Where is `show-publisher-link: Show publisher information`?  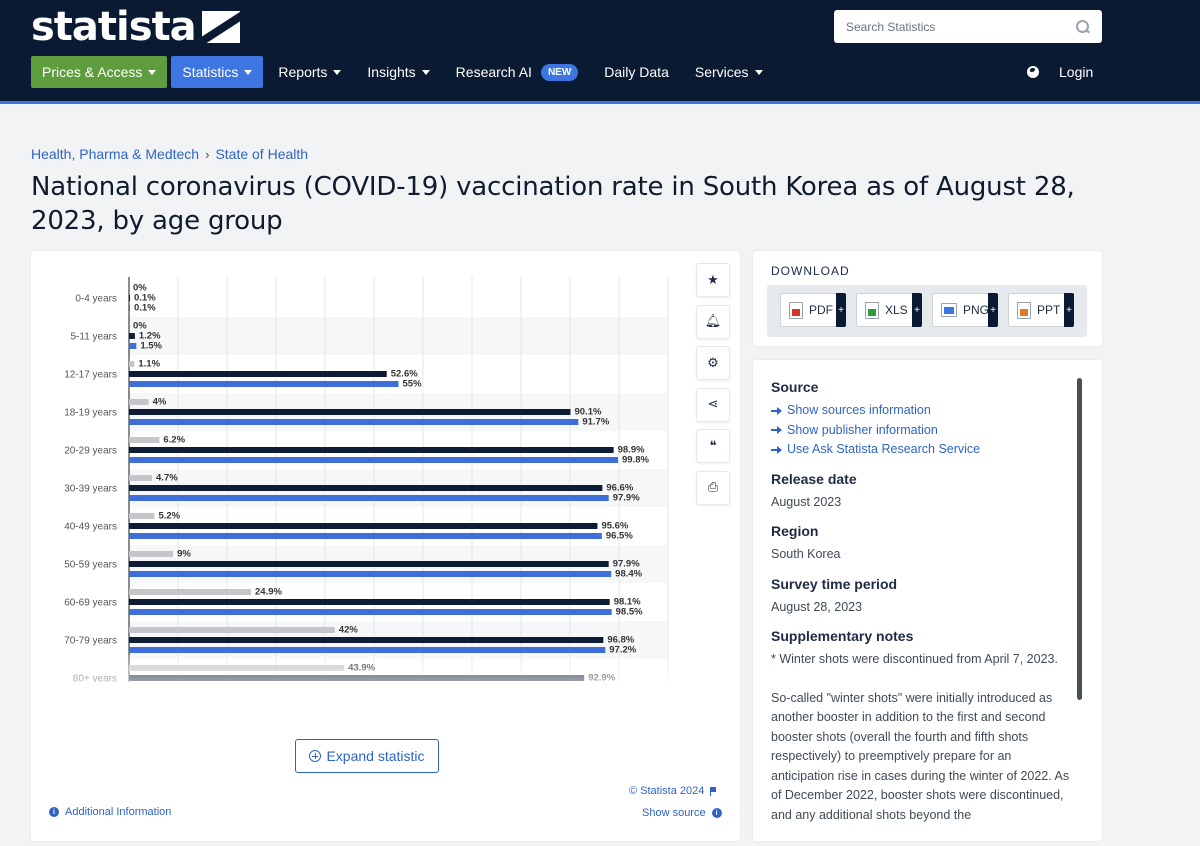 show-publisher-link: Show publisher information is located at coordinates (921, 431).